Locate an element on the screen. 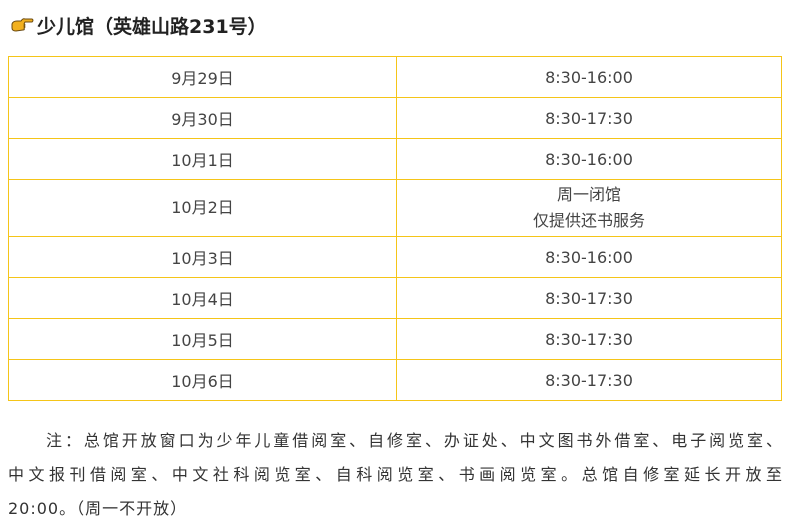  date-cell: 9月30日 is located at coordinates (202, 118).